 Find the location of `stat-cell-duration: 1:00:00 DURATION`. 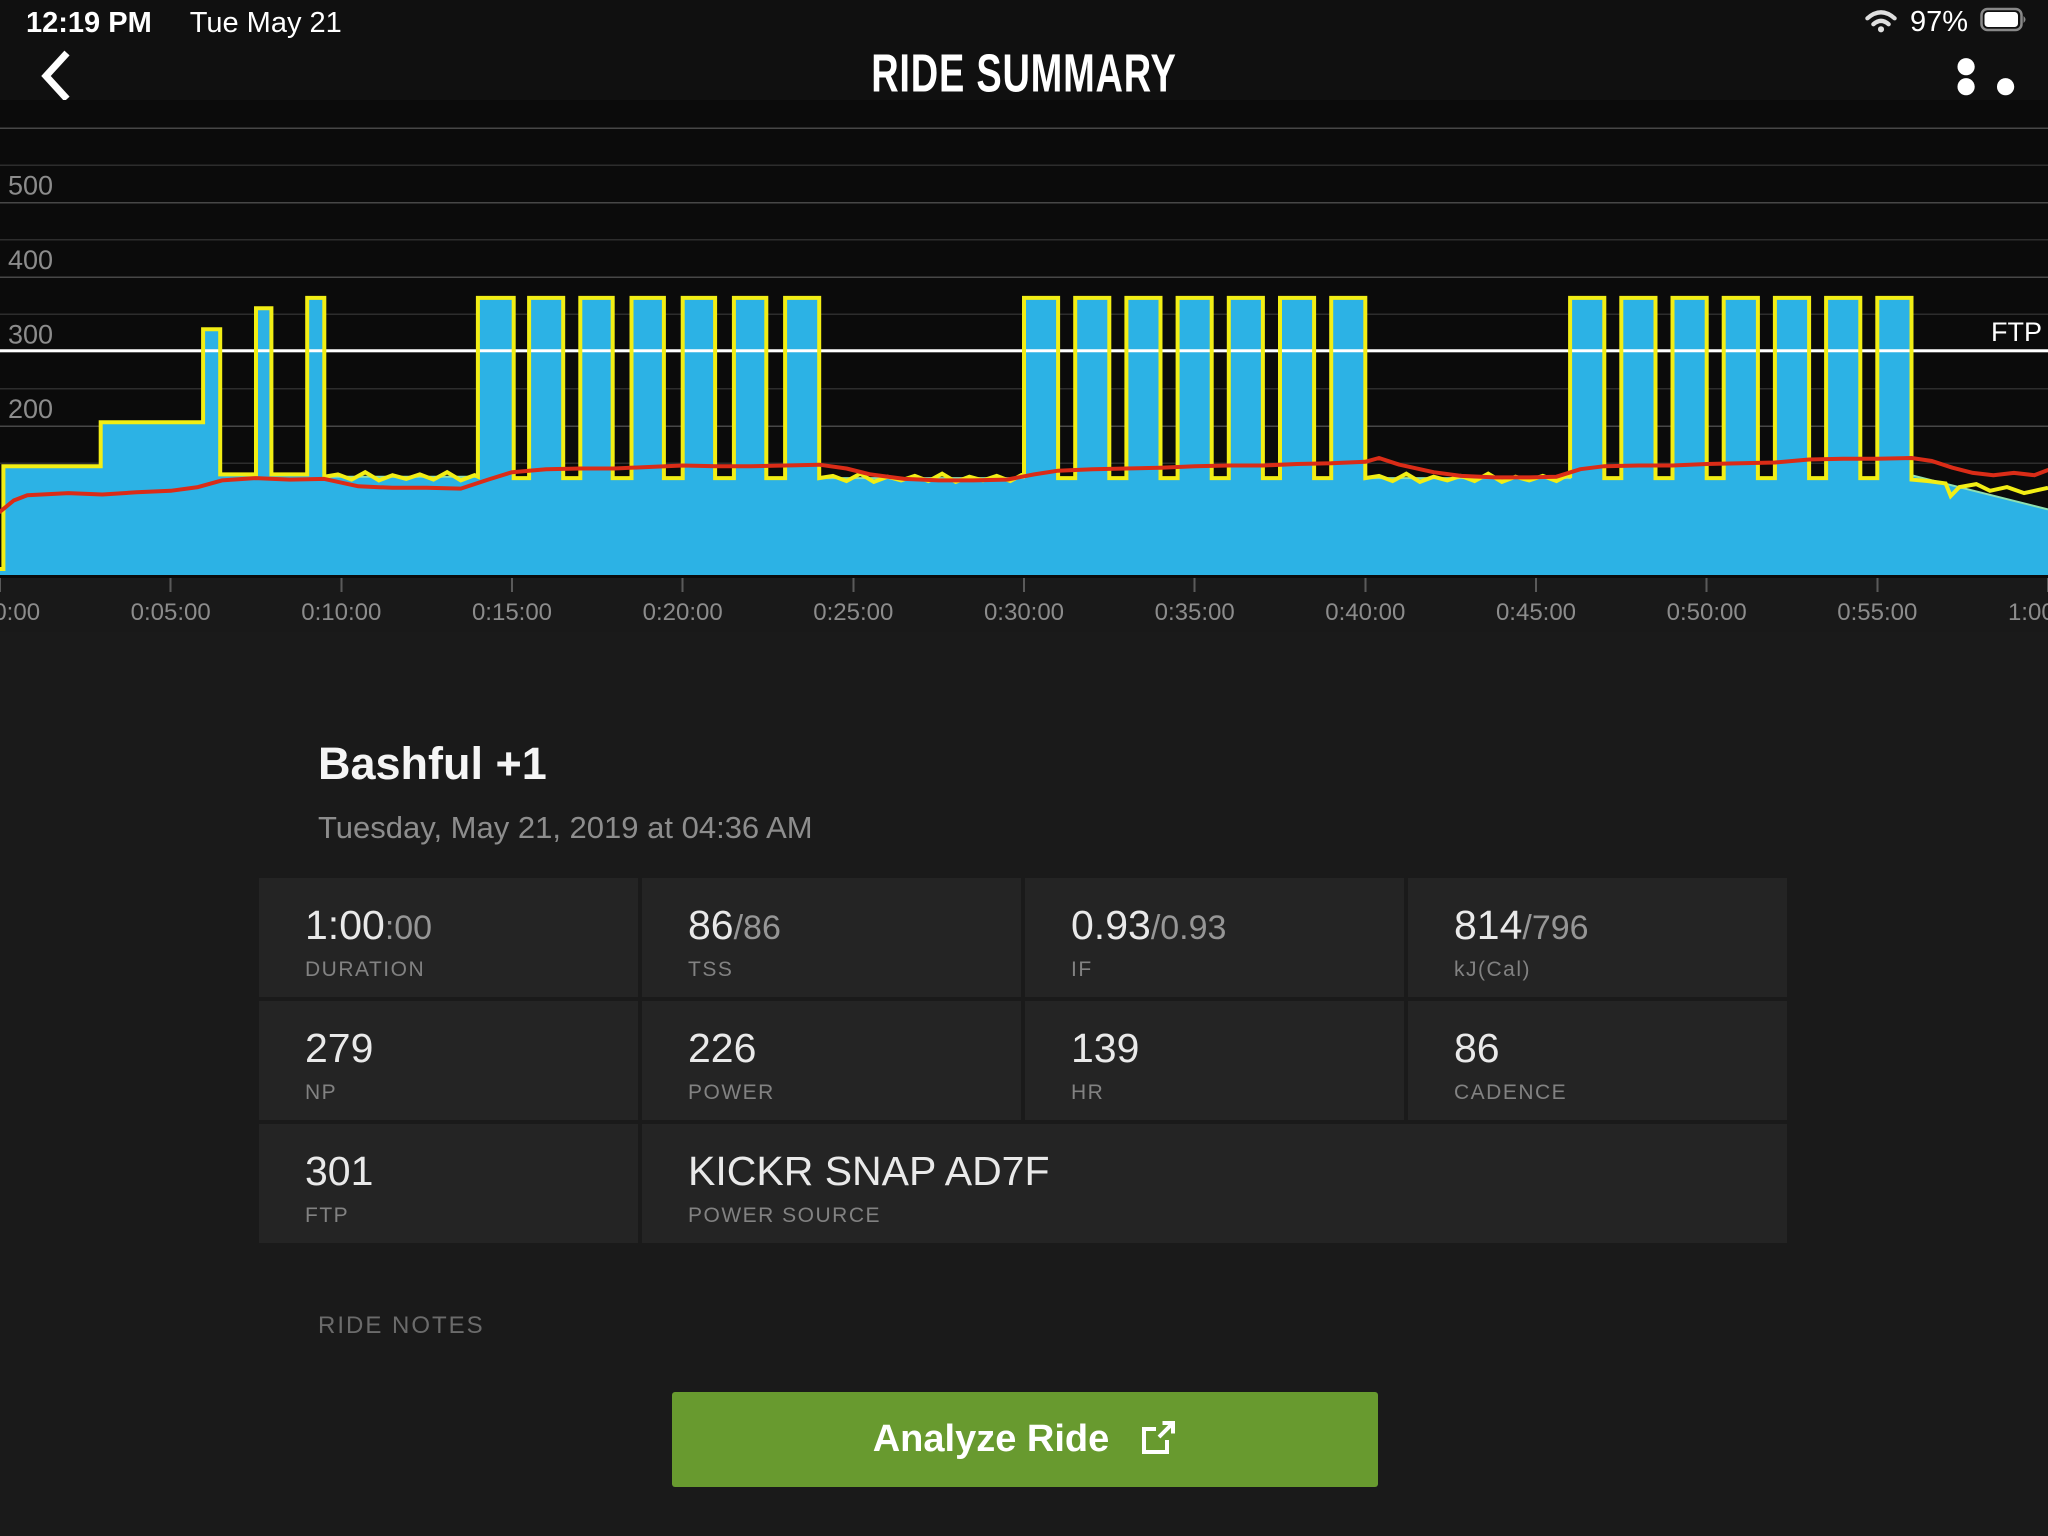

stat-cell-duration: 1:00:00 DURATION is located at coordinates (448, 937).